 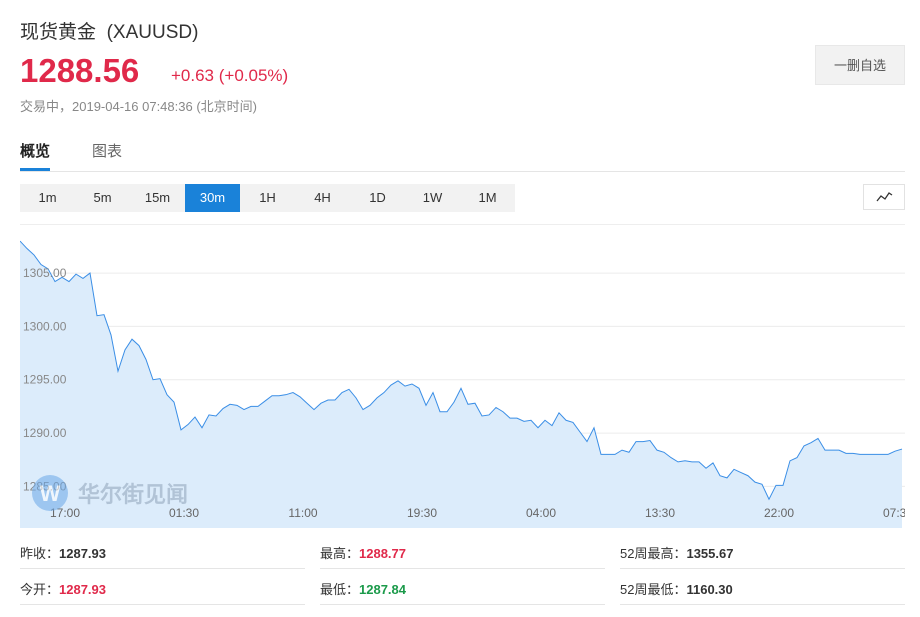 I want to click on price: 1288.56, so click(x=80, y=70).